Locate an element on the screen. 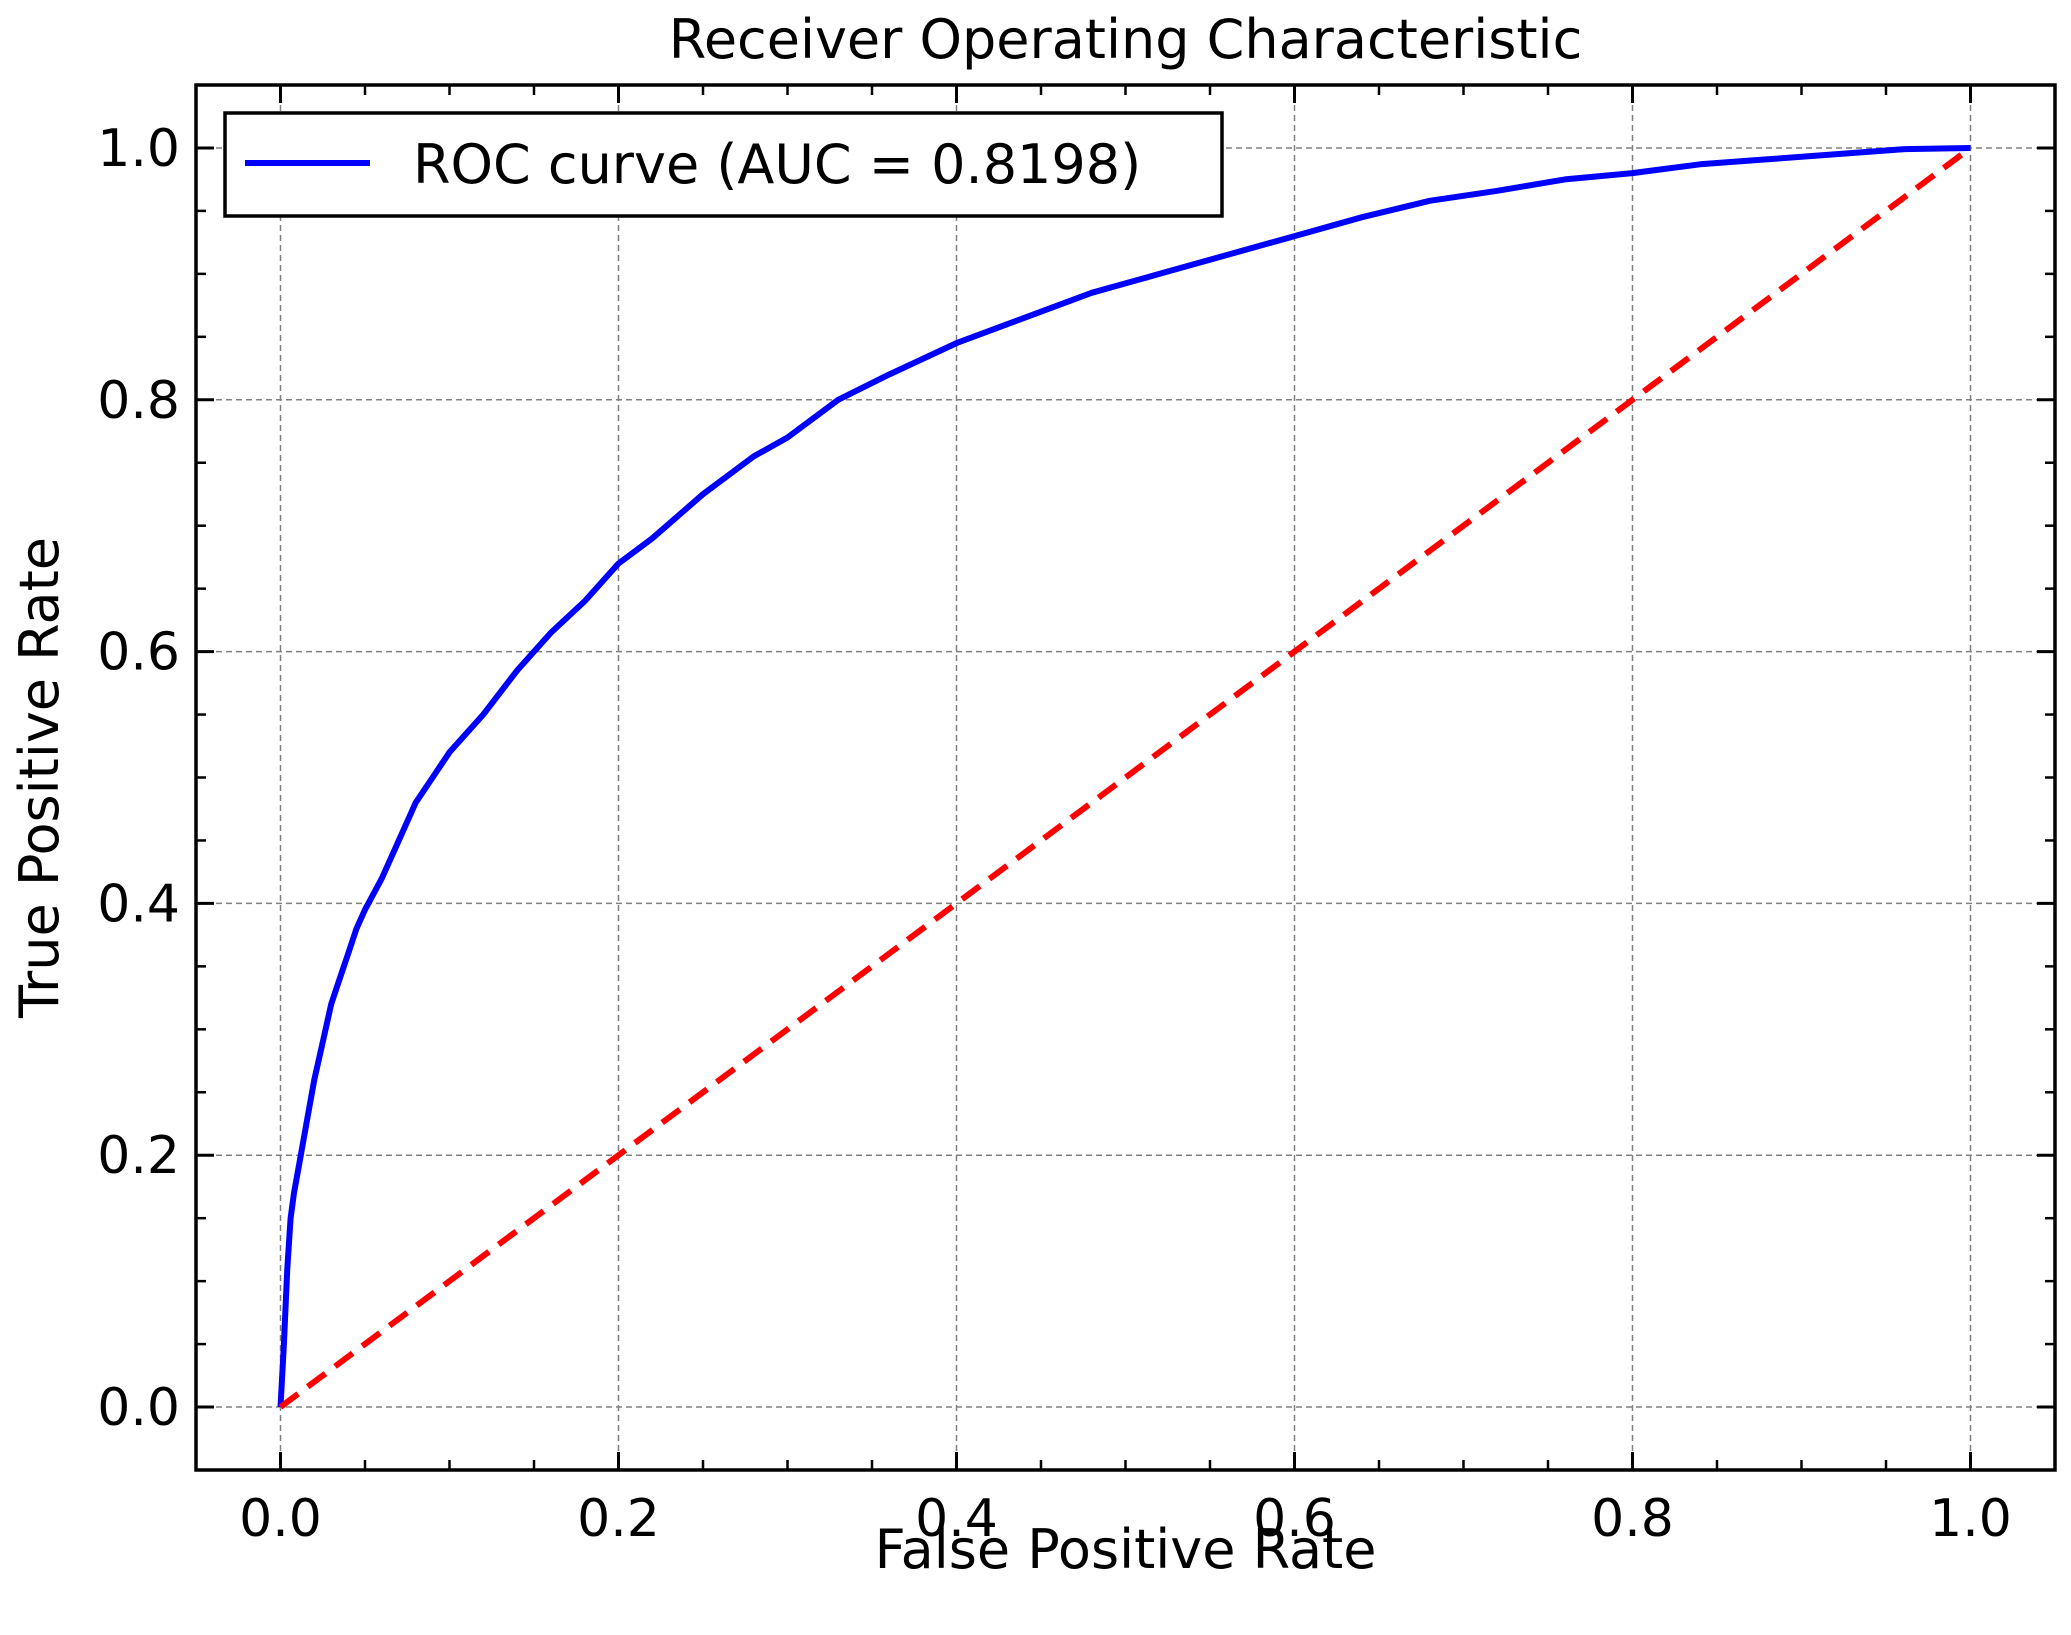  y-tick-label: 0.0 is located at coordinates (138, 1408).